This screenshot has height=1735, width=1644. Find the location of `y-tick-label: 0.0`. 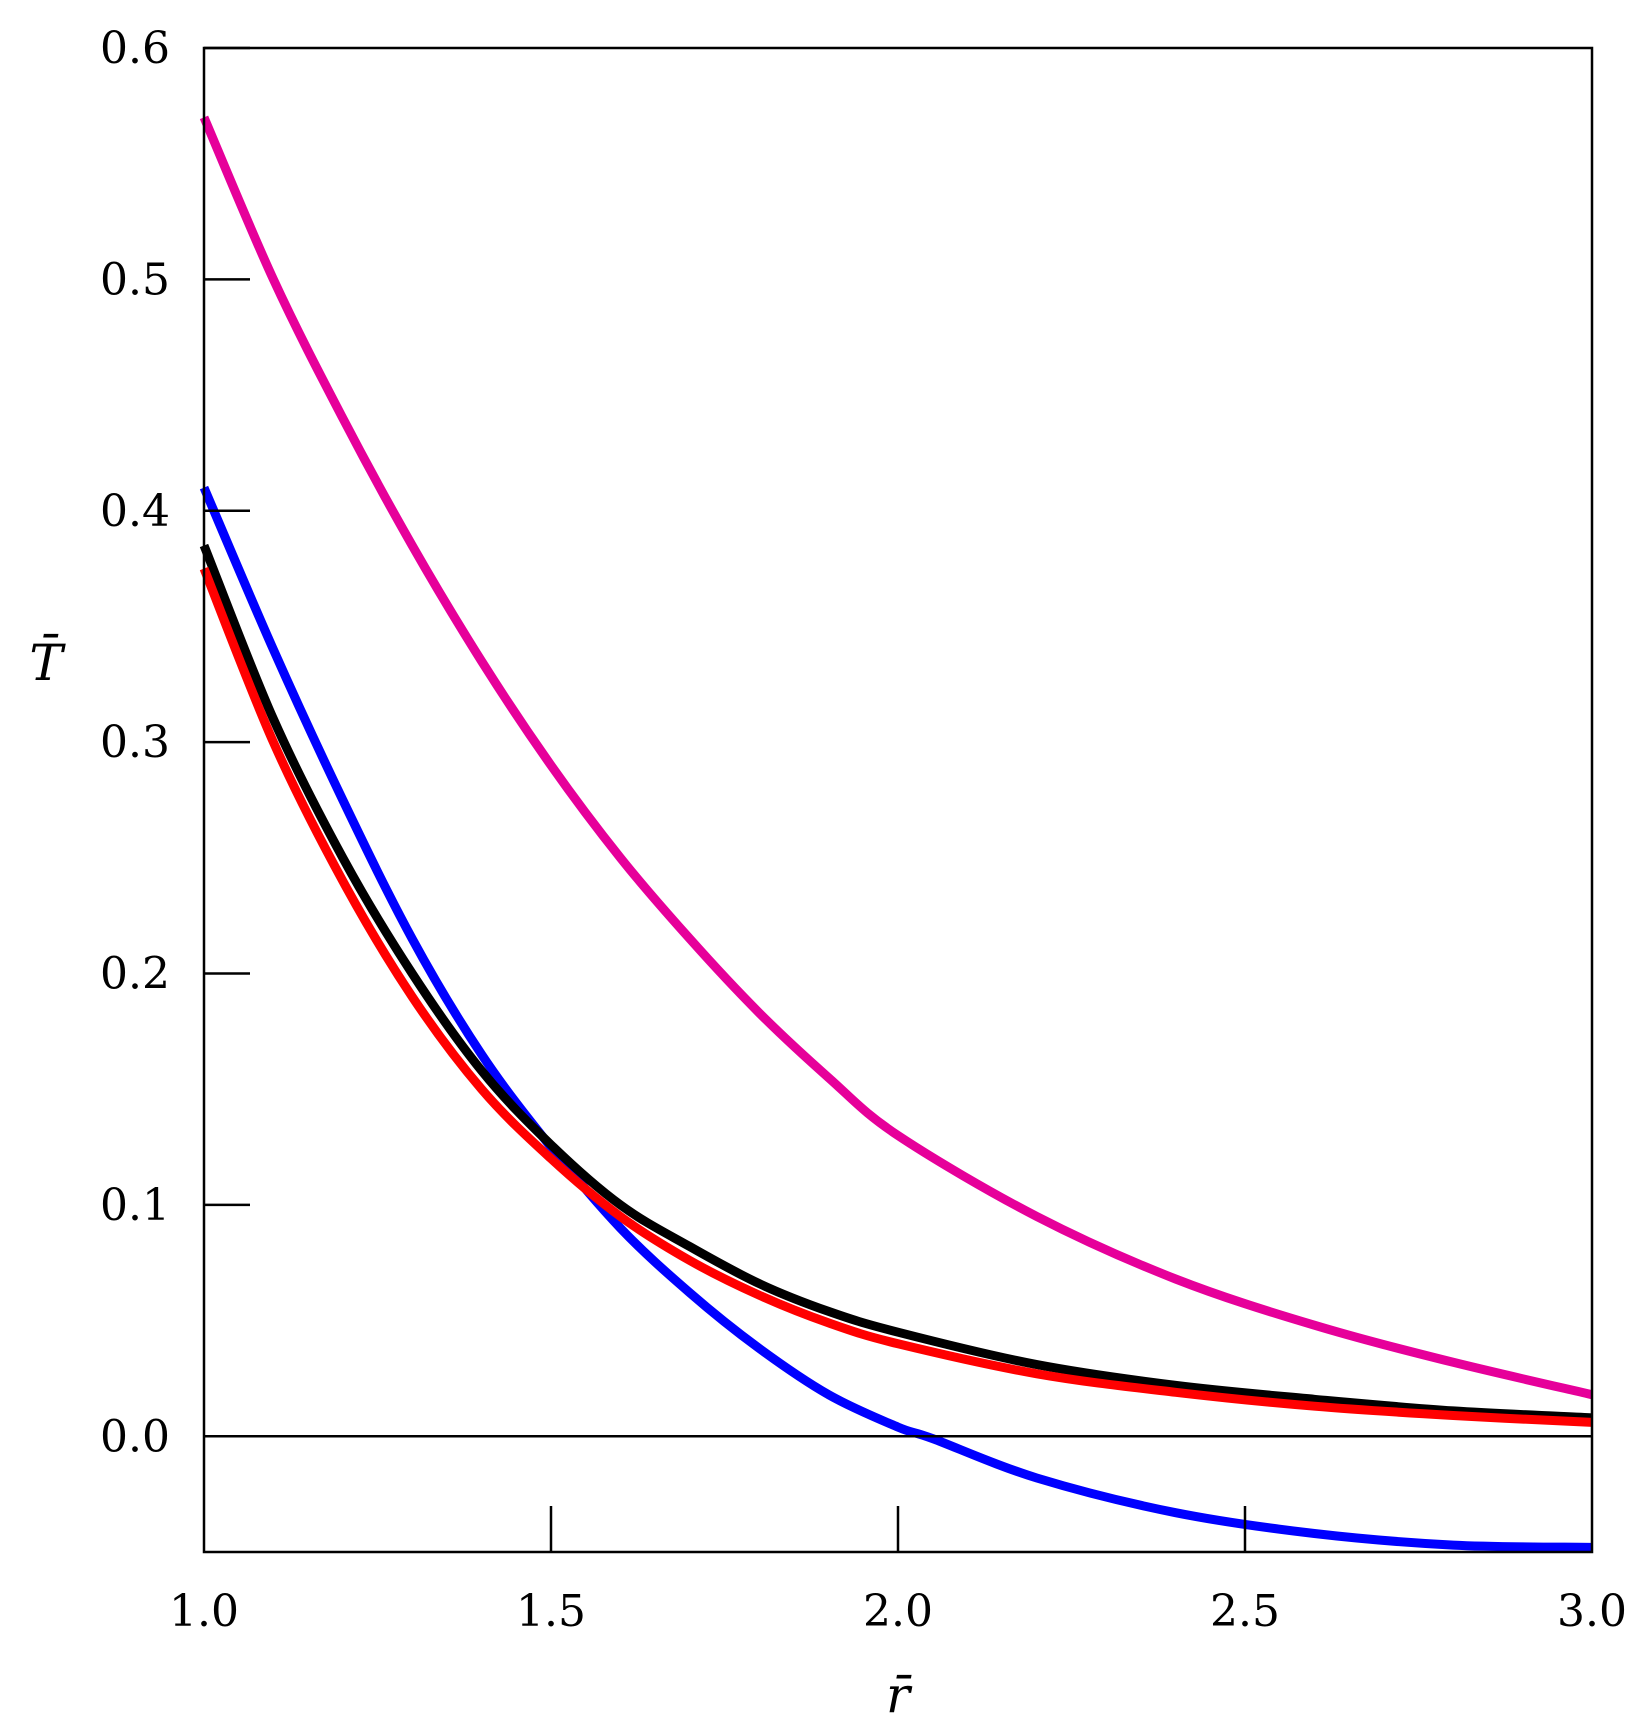

y-tick-label: 0.0 is located at coordinates (135, 1436).